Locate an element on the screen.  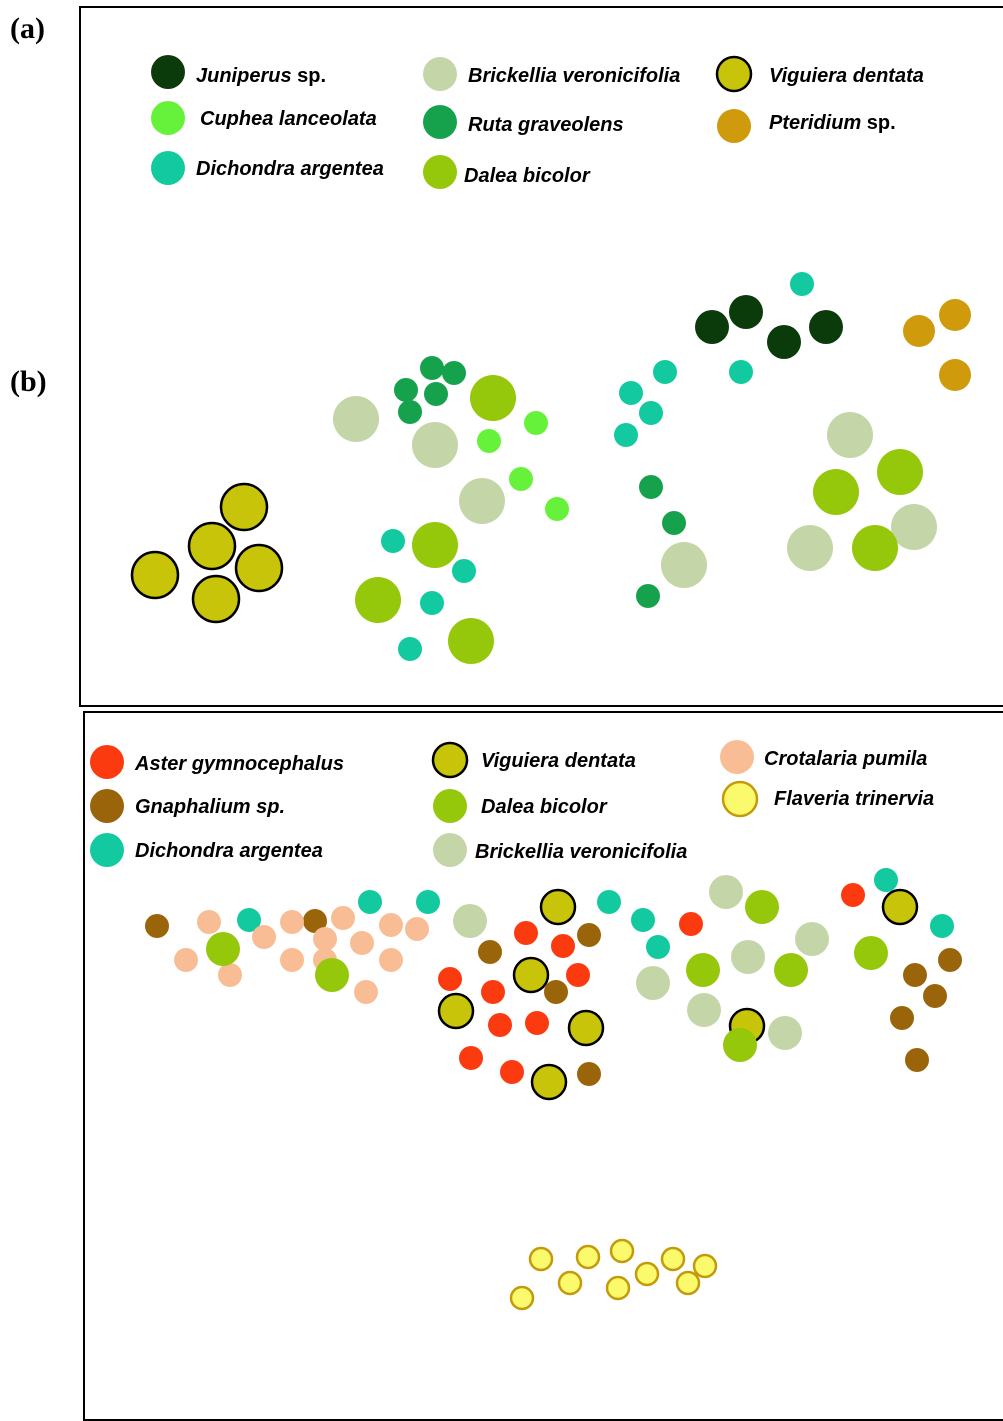
legend-b-label-brickellia: Brickellia veronicifolia is located at coordinates (581, 852).